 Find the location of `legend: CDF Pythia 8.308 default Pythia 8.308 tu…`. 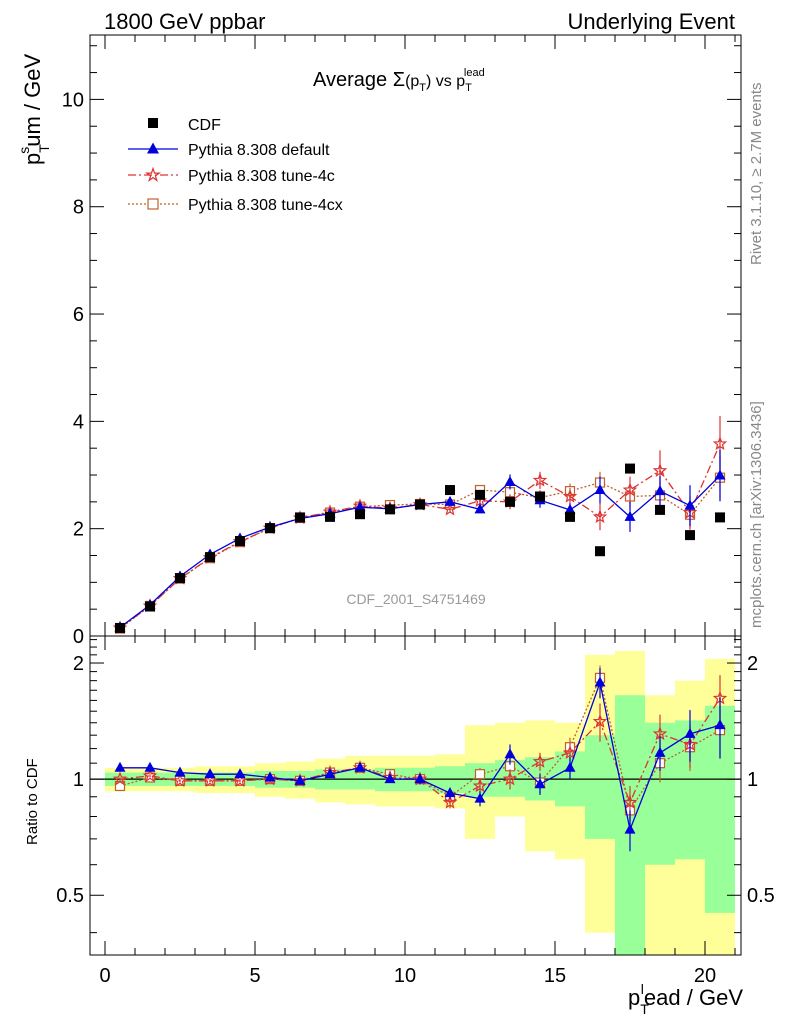

legend: CDF Pythia 8.308 default Pythia 8.308 tu… is located at coordinates (235, 165).